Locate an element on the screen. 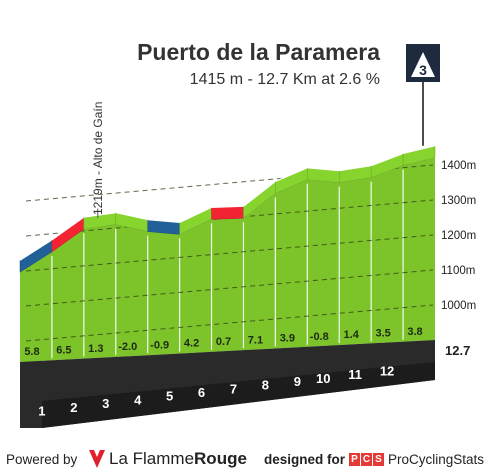  pcs-letter-p: P is located at coordinates (354, 459).